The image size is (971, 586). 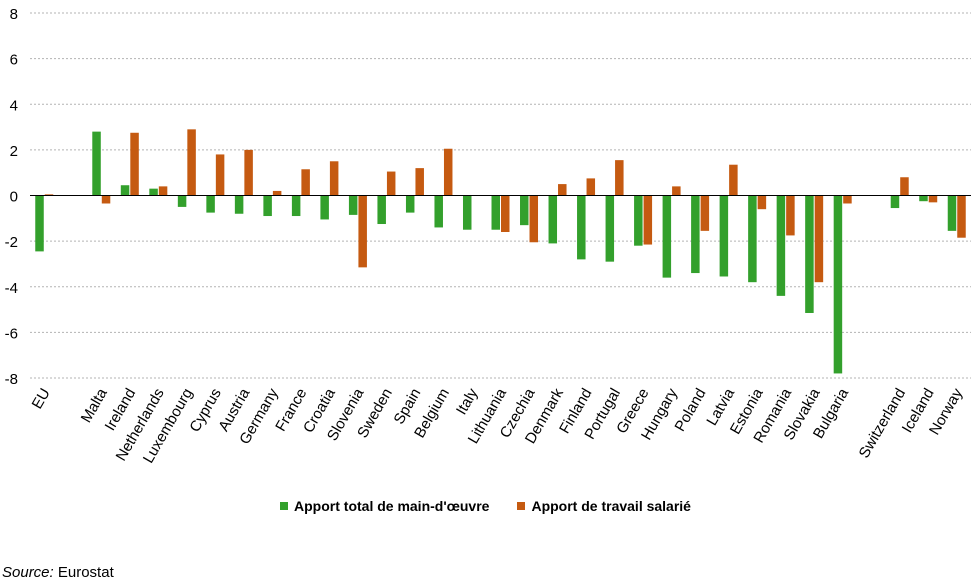 What do you see at coordinates (11, 288) in the screenshot?
I see `y-tick-label: -4` at bounding box center [11, 288].